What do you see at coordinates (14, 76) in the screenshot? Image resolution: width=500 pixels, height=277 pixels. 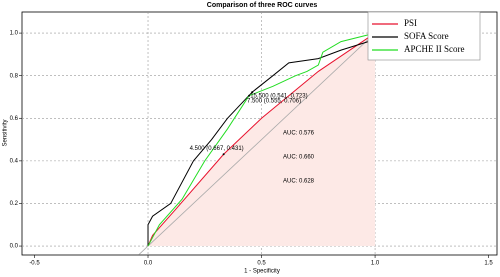 I see `y-tick-label: 0.8` at bounding box center [14, 76].